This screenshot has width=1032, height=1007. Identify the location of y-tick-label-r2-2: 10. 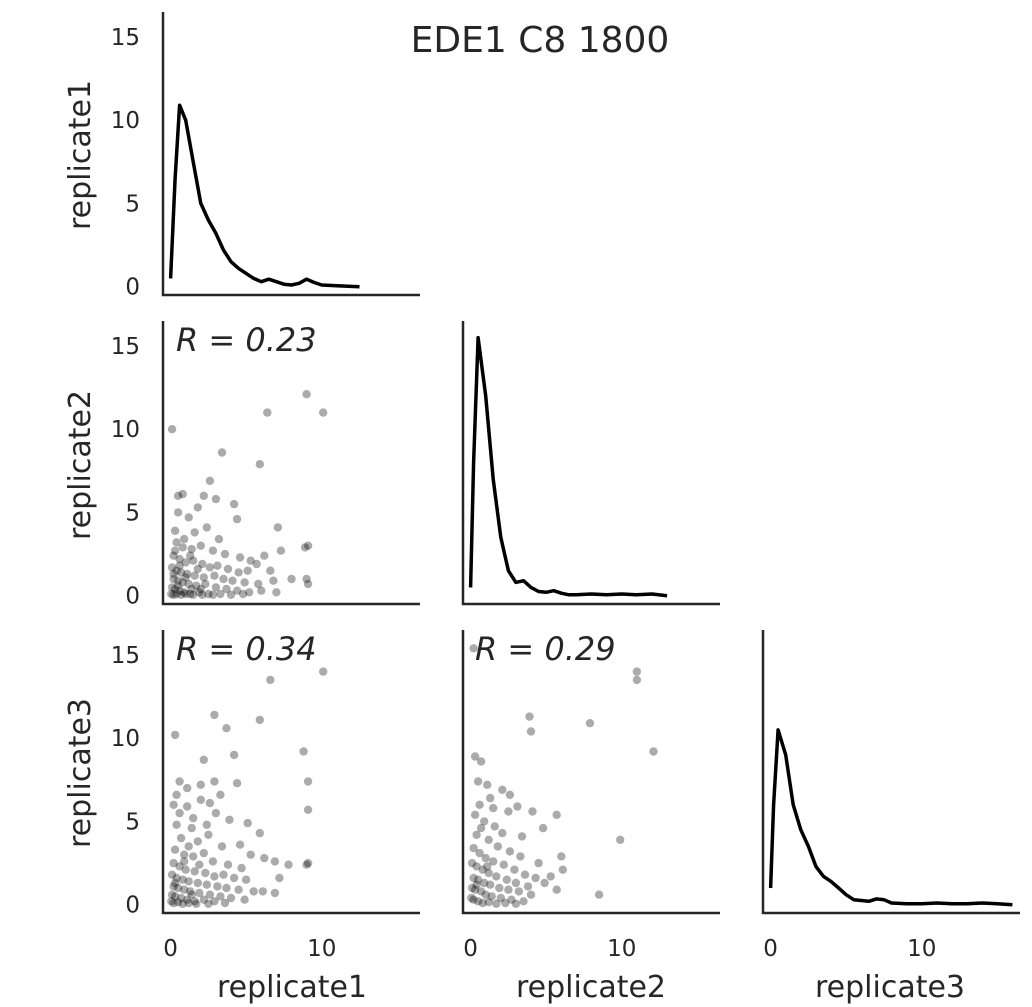
(125, 739).